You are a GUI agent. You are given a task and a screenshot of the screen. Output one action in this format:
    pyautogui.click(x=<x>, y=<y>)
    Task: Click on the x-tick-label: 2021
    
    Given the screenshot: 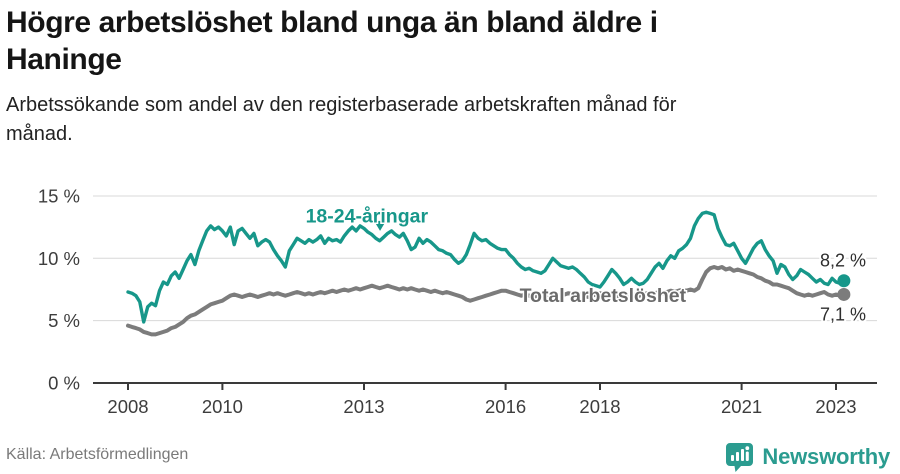 What is the action you would take?
    pyautogui.click(x=741, y=406)
    